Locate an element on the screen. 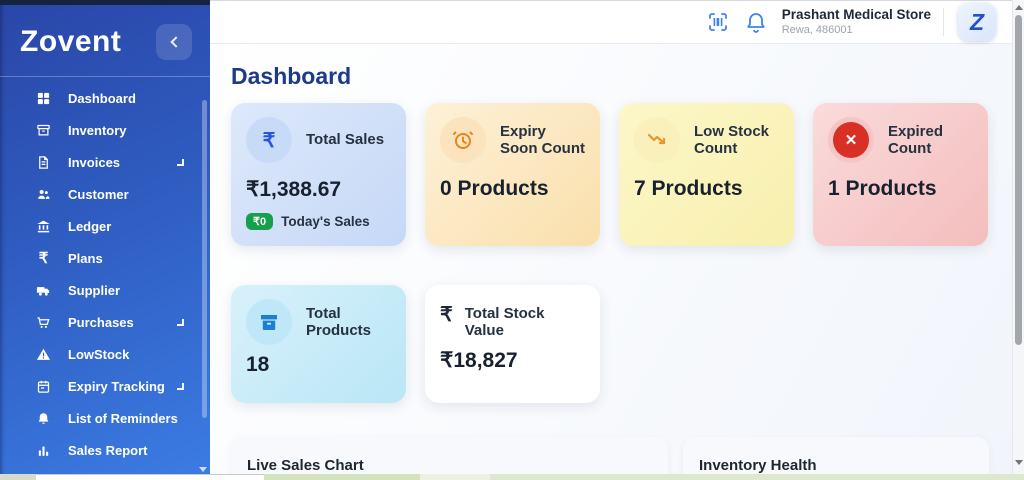 Image resolution: width=1024 pixels, height=480 pixels. card-title: Total Products is located at coordinates (339, 321).